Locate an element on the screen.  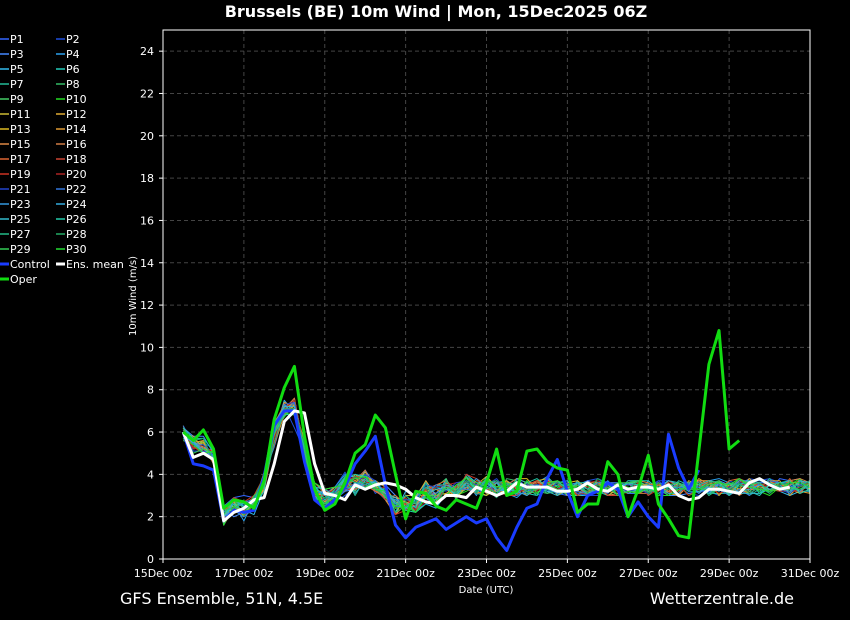
legend-label: Control is located at coordinates (30, 264).